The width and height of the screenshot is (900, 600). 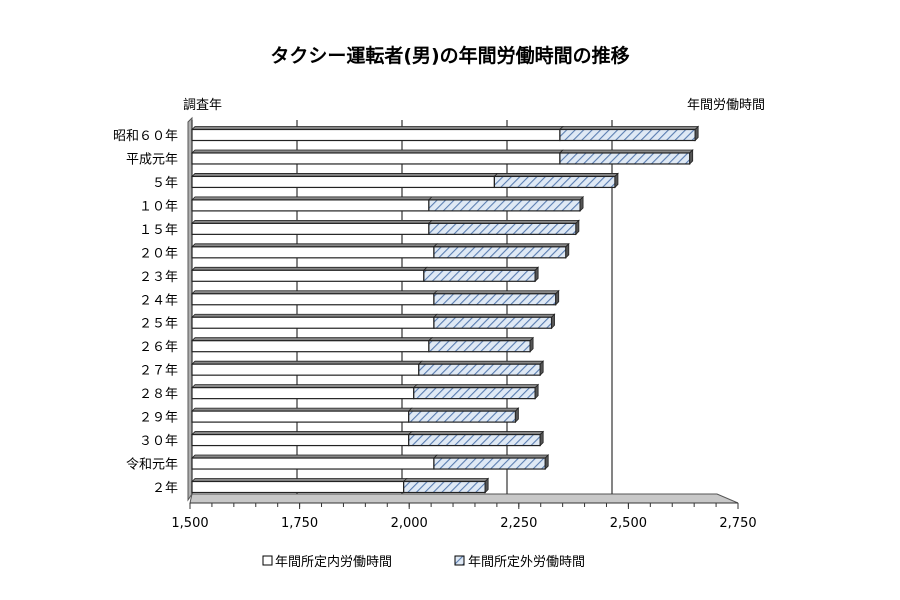 I want to click on category-label: ２８年, so click(x=158, y=394).